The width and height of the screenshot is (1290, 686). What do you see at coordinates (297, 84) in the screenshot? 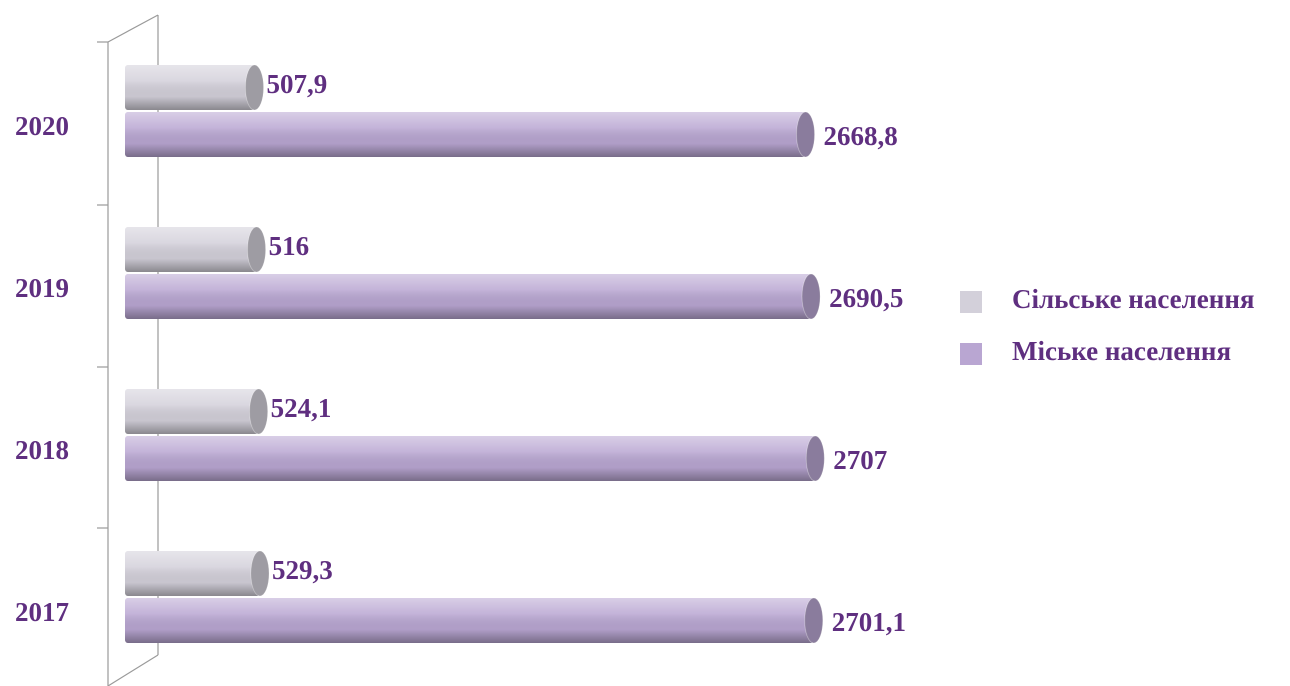
I see `data-label: 507,9` at bounding box center [297, 84].